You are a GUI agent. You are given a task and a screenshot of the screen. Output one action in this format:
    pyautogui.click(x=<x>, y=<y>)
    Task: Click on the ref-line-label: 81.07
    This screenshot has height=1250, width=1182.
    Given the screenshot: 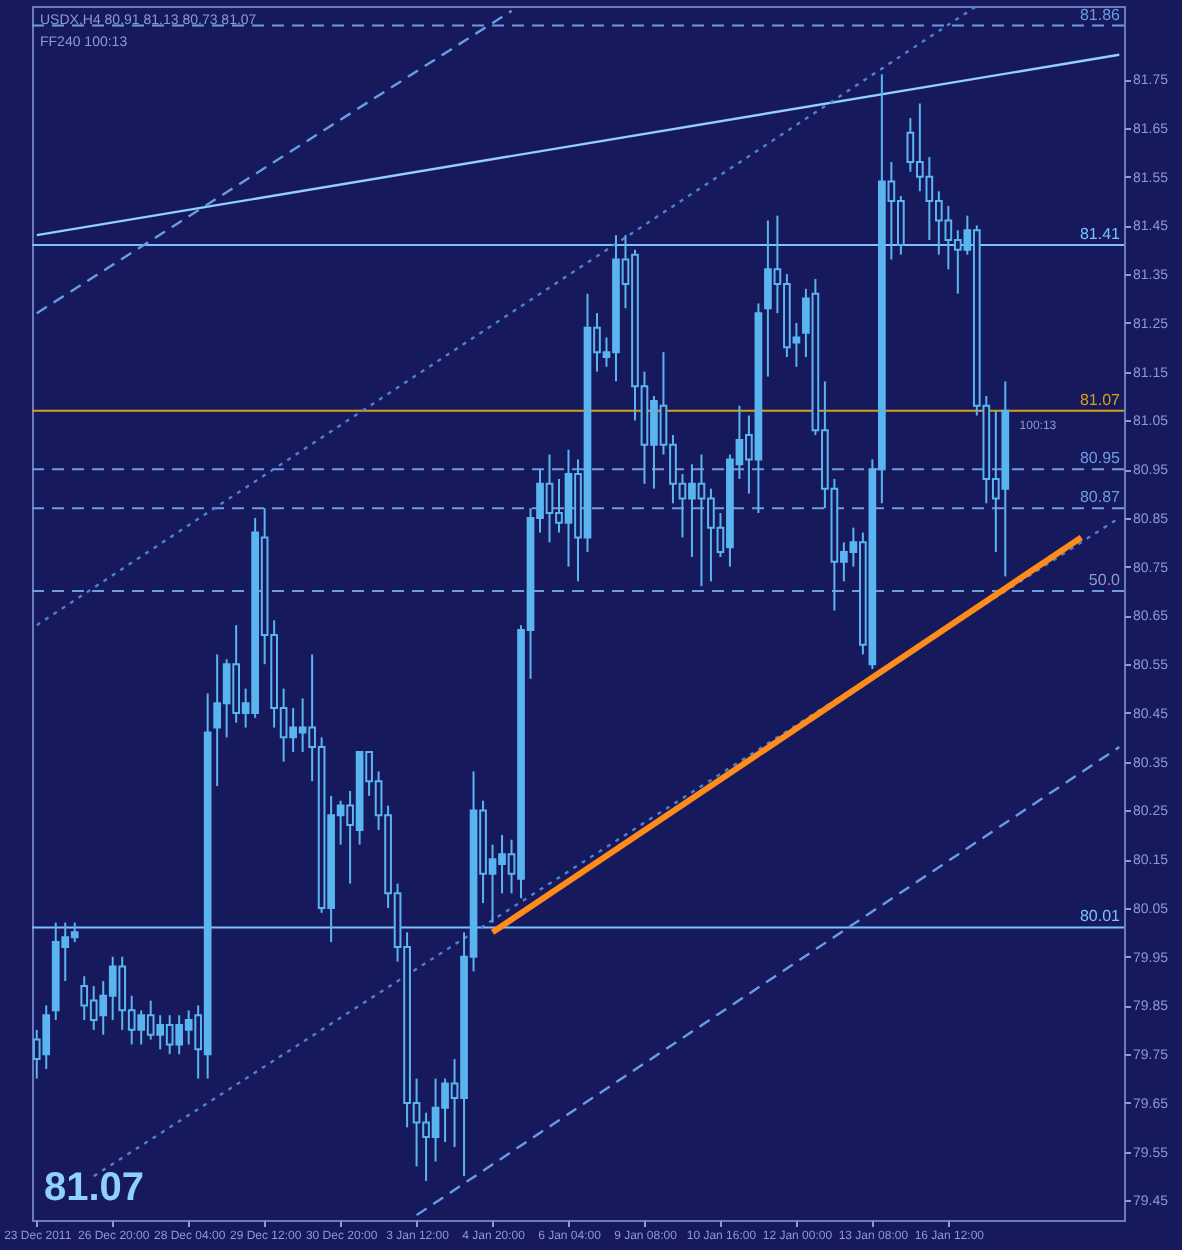 What is the action you would take?
    pyautogui.click(x=1100, y=399)
    